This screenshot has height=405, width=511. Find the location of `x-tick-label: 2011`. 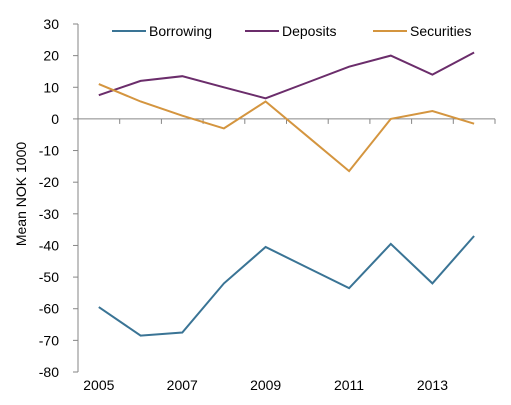

x-tick-label: 2011 is located at coordinates (349, 385).